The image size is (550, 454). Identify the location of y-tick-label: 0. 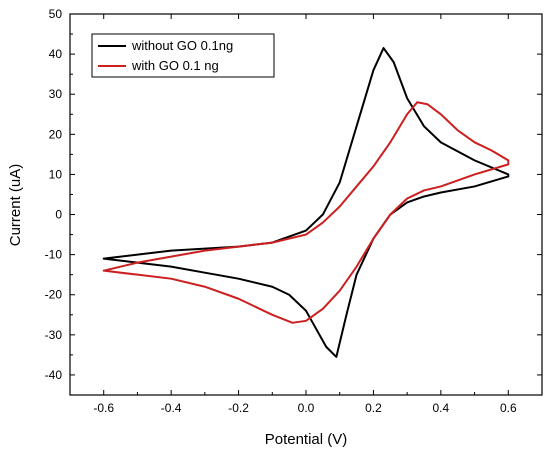
(58, 215).